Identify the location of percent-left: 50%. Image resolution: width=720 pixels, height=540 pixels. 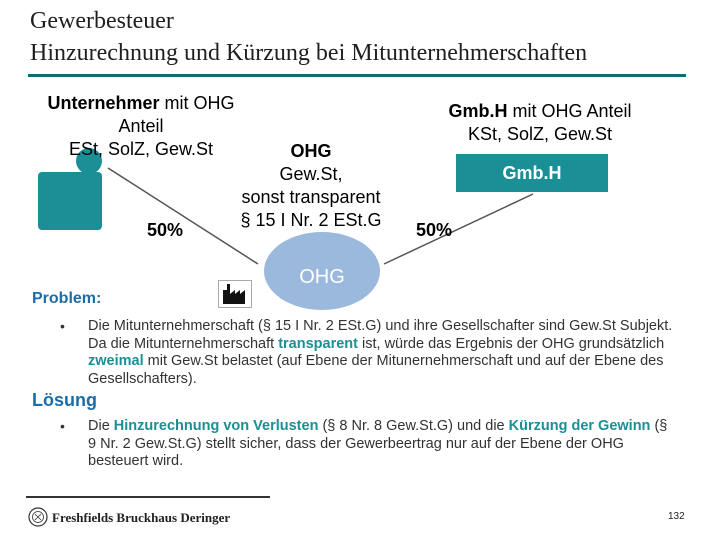
(165, 230).